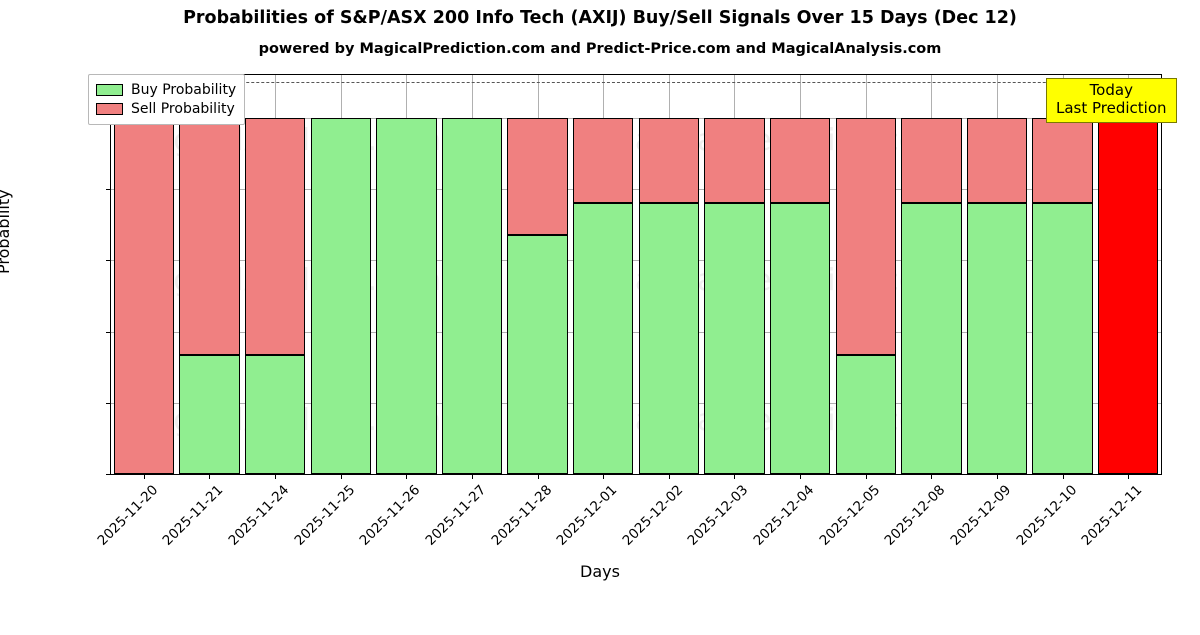  I want to click on legend-item: Sell Probability, so click(166, 108).